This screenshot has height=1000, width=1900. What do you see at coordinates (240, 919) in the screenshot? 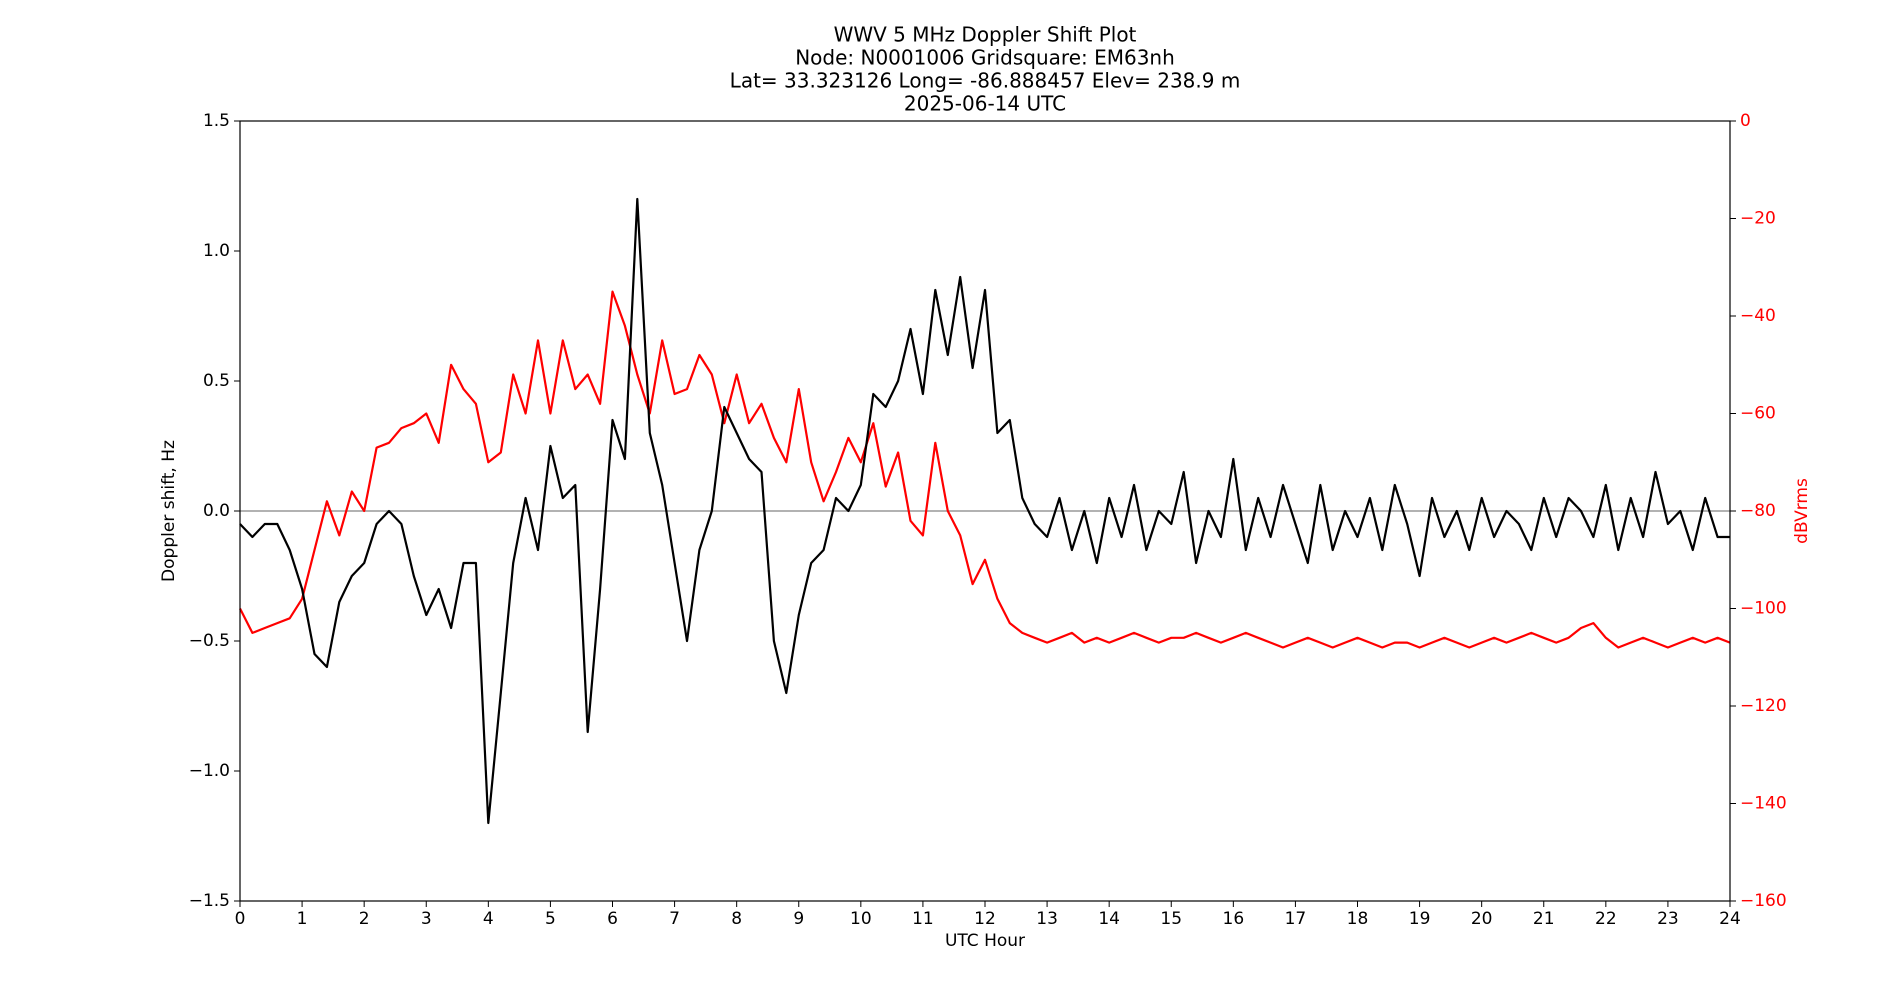
I see `x-tick-label: 0` at bounding box center [240, 919].